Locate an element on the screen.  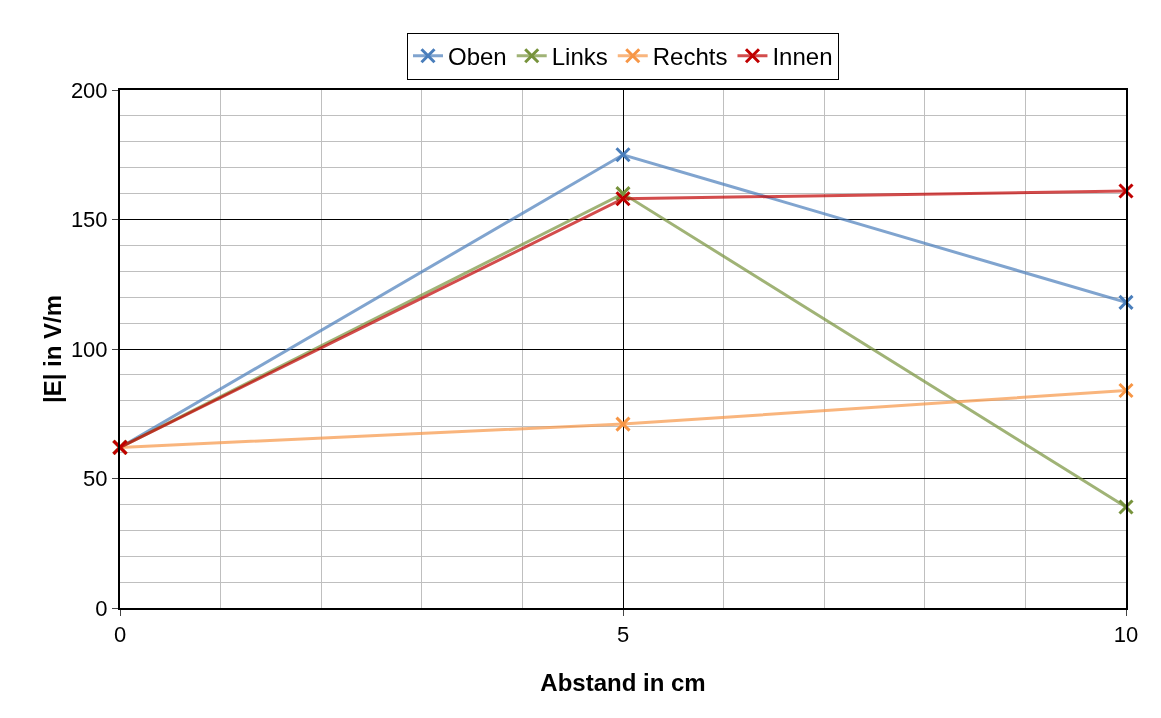
legend-label: Oben is located at coordinates (477, 57).